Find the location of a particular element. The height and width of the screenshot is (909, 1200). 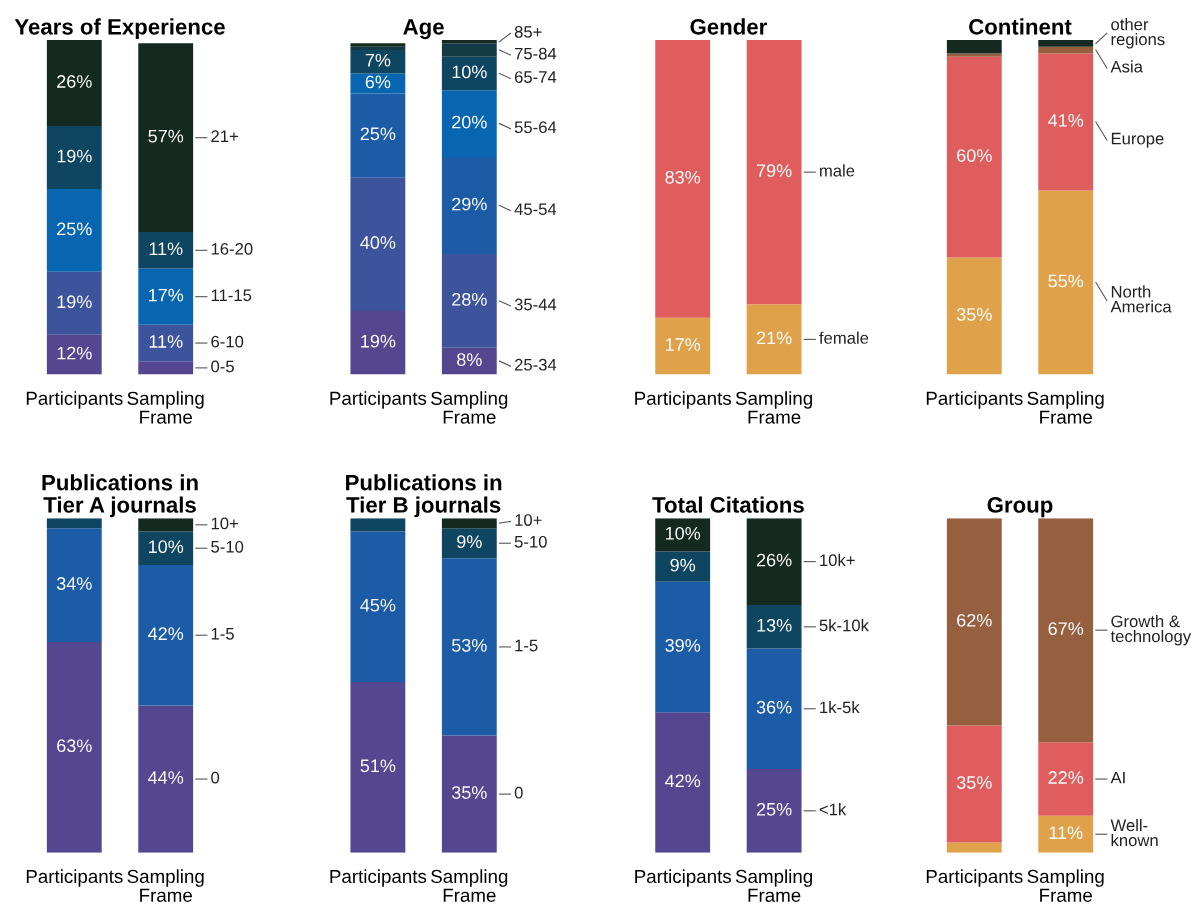

series-label: 6-10 is located at coordinates (227, 341).